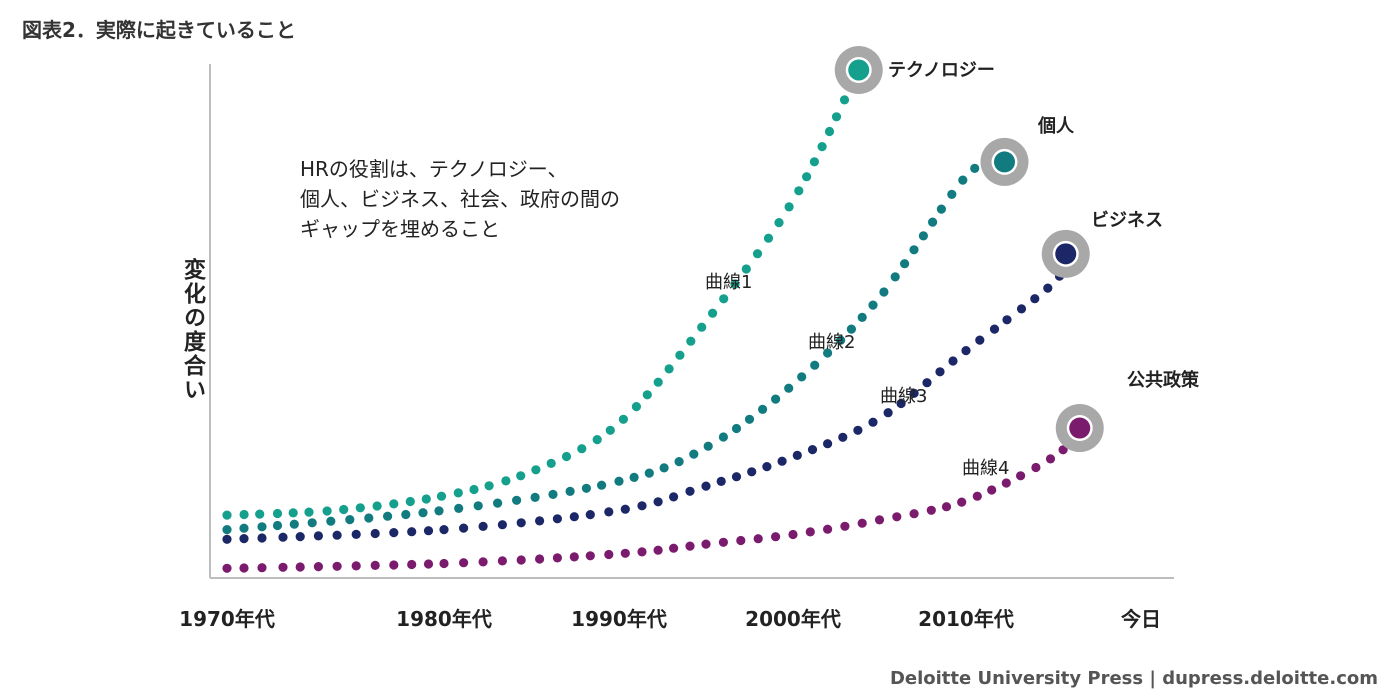  Describe the element at coordinates (1141, 619) in the screenshot. I see `x-tick-label: 今日` at that location.